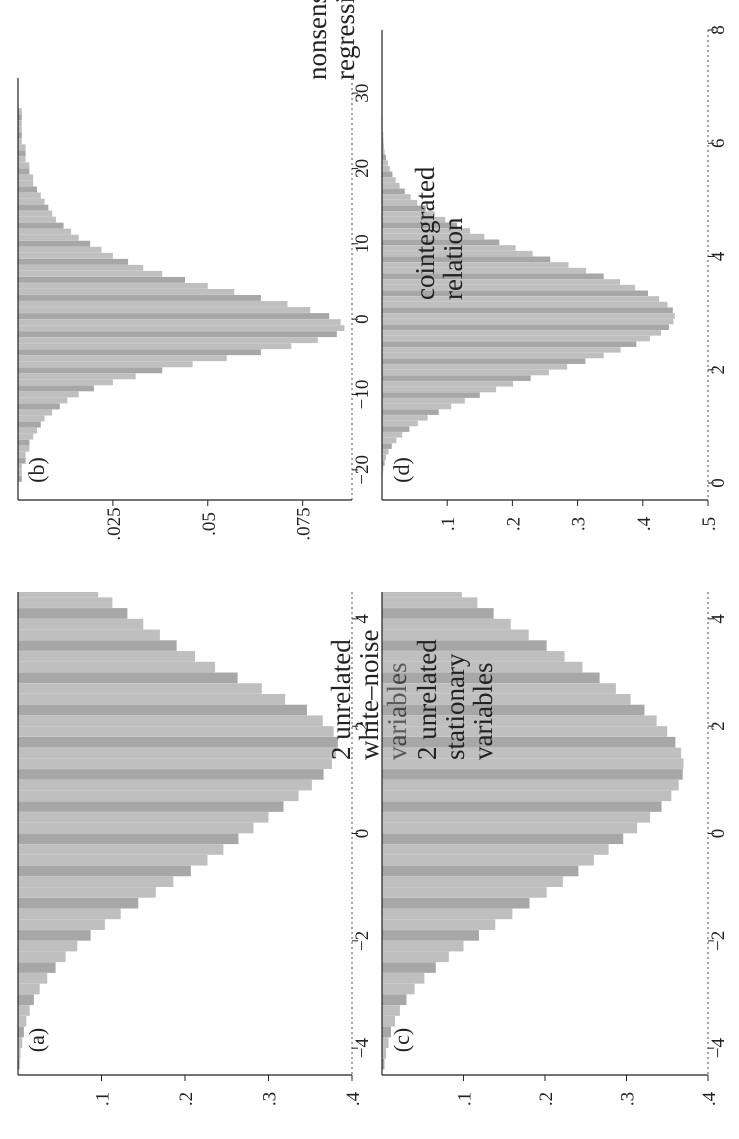 This screenshot has height=1139, width=739. Describe the element at coordinates (718, 256) in the screenshot. I see `panel-d-x-tick-label: 4` at that location.